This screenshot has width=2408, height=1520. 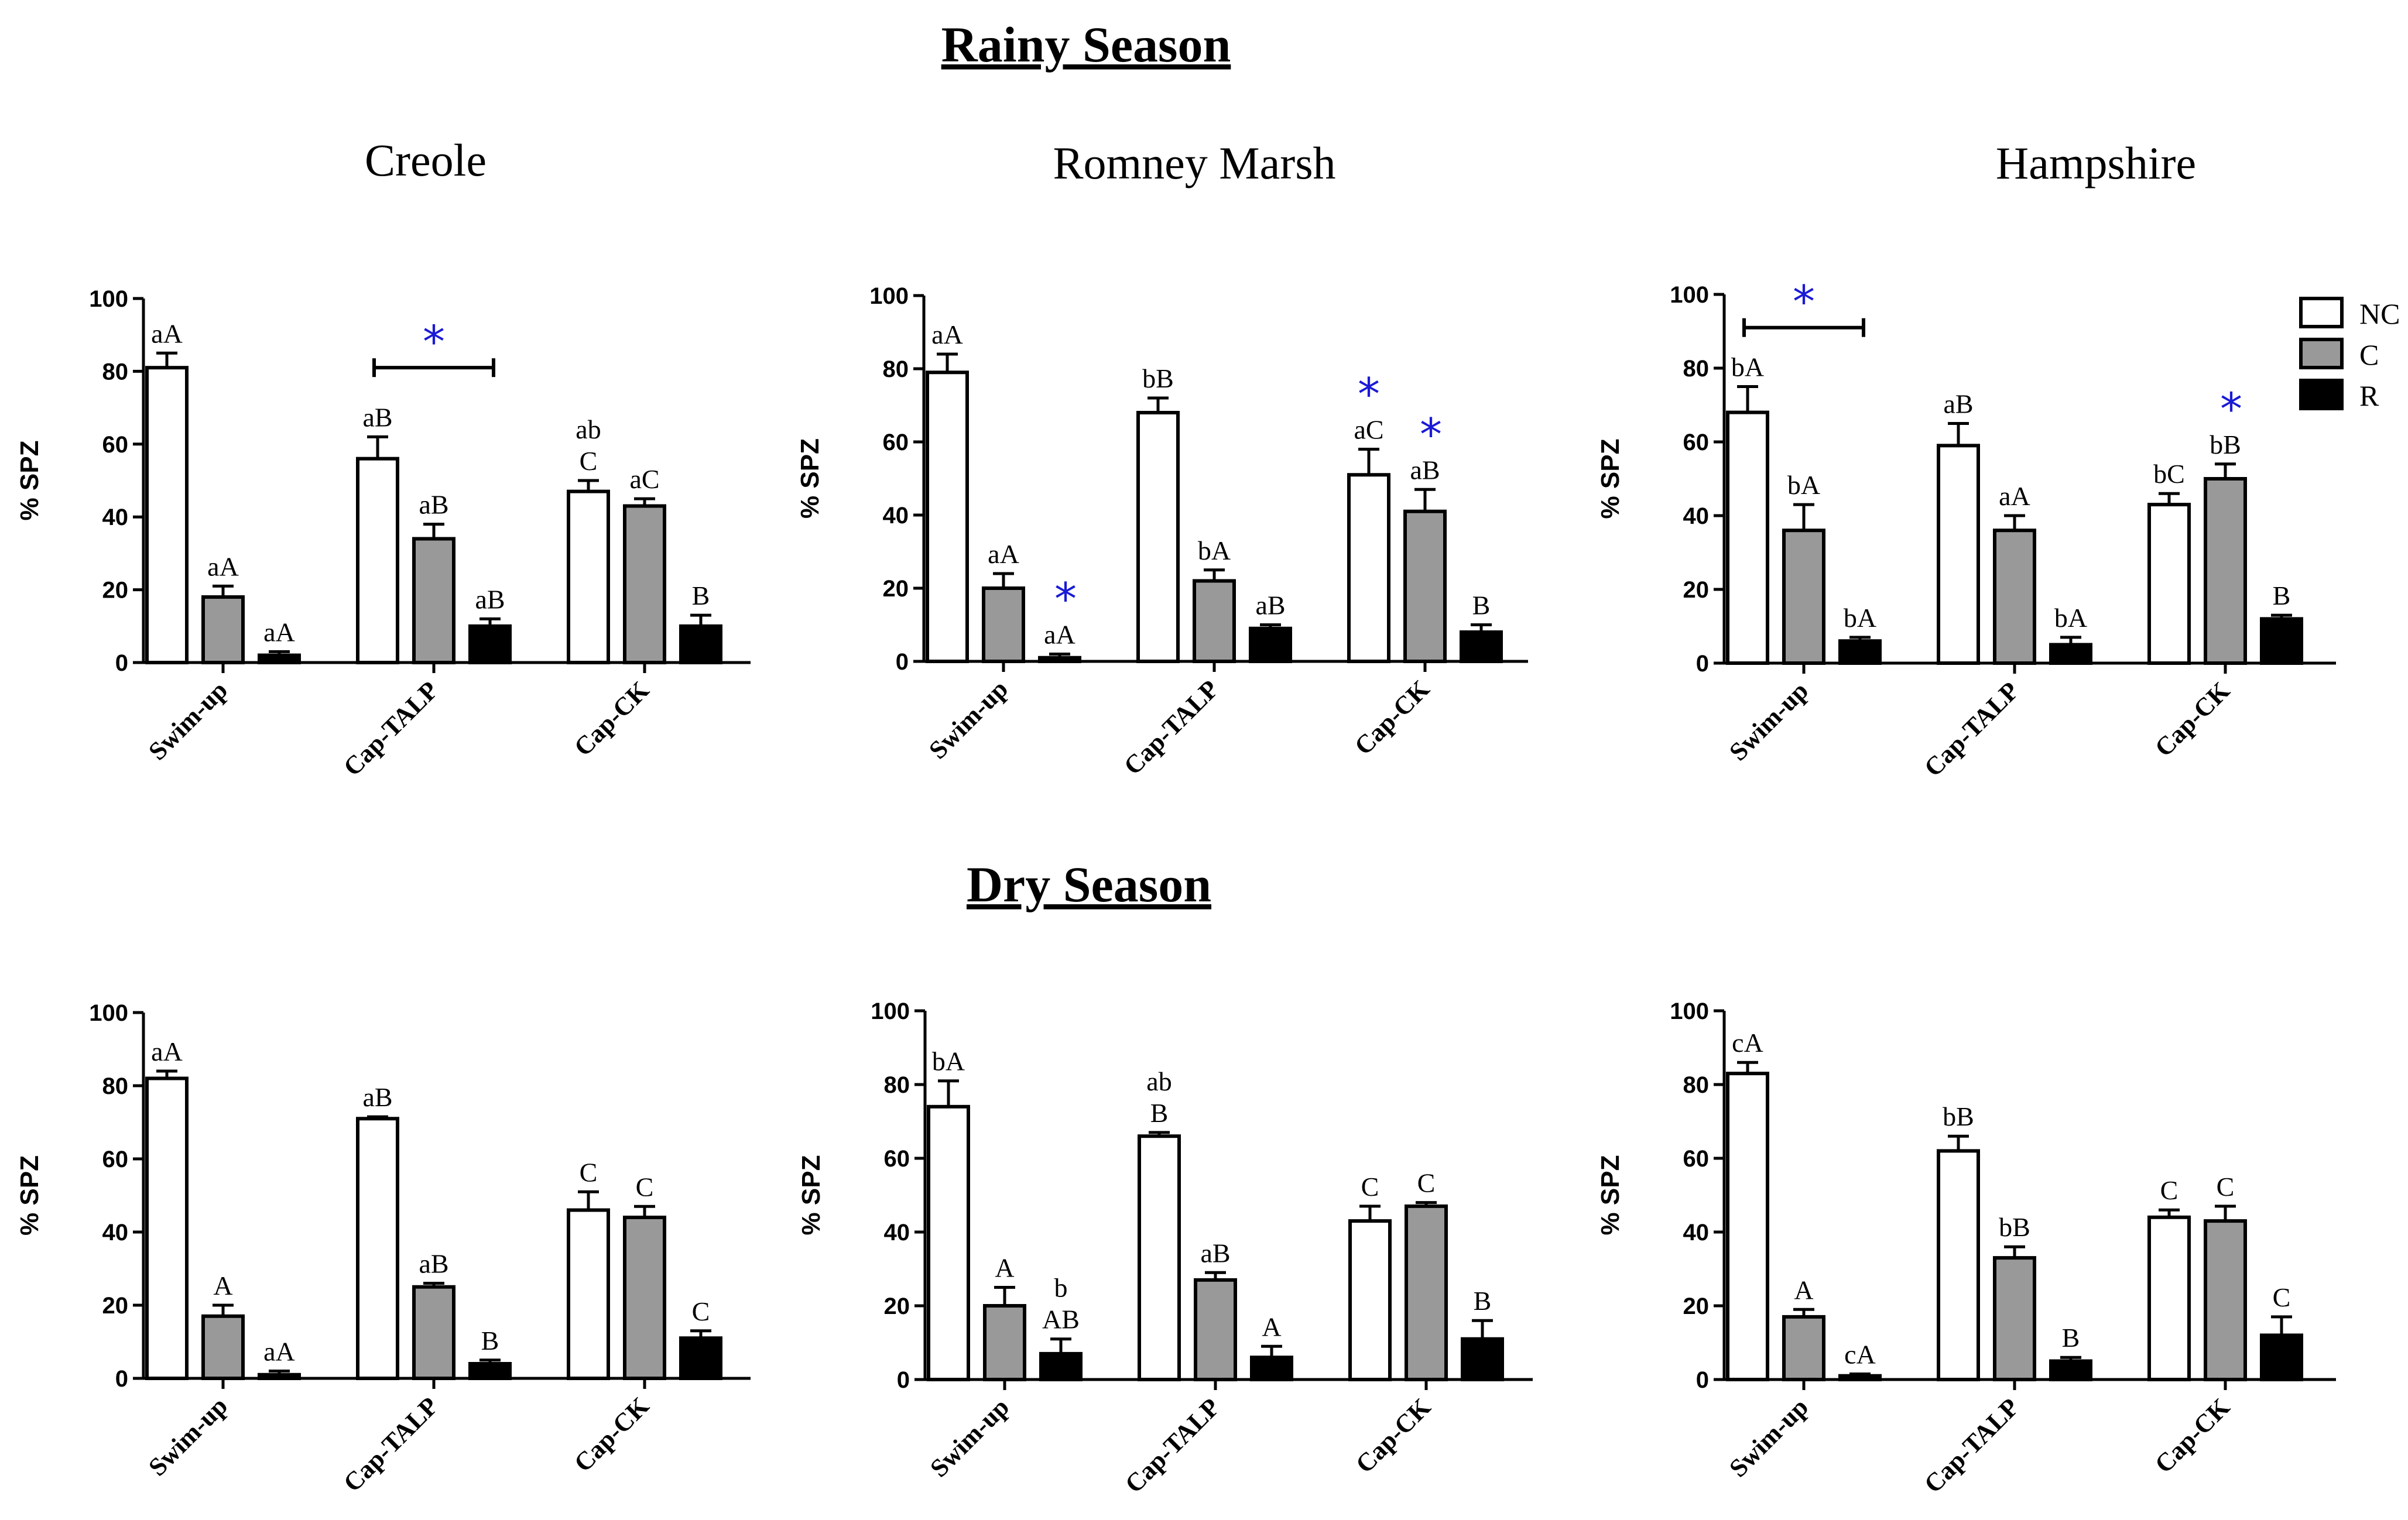 I want to click on data-label-r: B, so click(x=2071, y=1338).